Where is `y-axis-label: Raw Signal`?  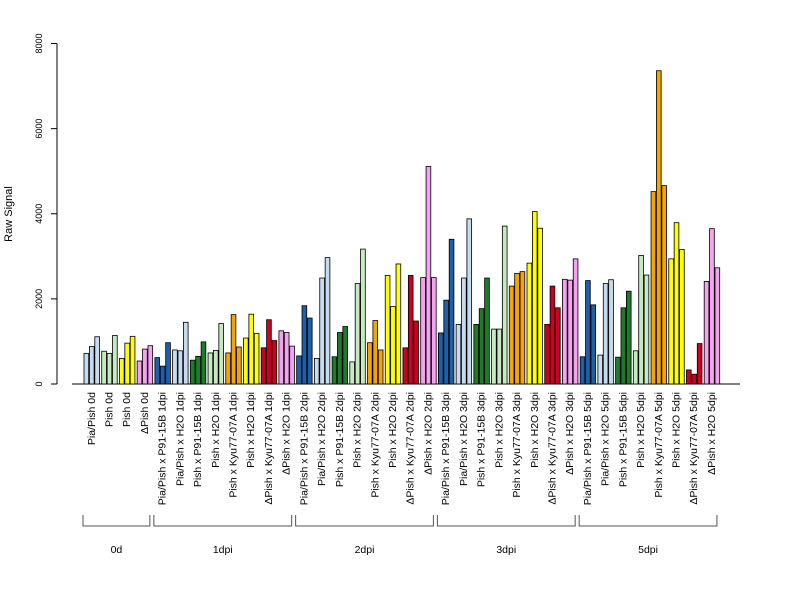
y-axis-label: Raw Signal is located at coordinates (9, 214).